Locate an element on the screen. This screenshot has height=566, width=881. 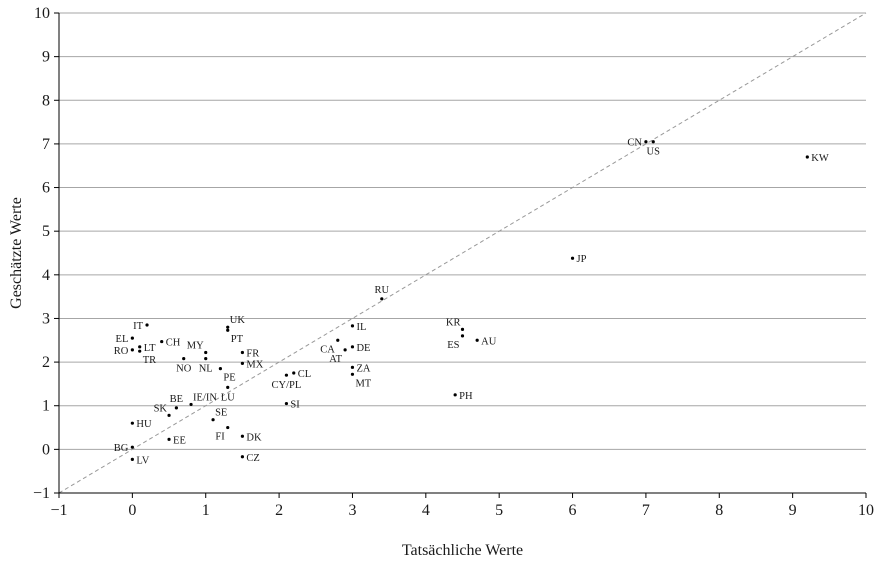
point-label: CZ is located at coordinates (252, 458).